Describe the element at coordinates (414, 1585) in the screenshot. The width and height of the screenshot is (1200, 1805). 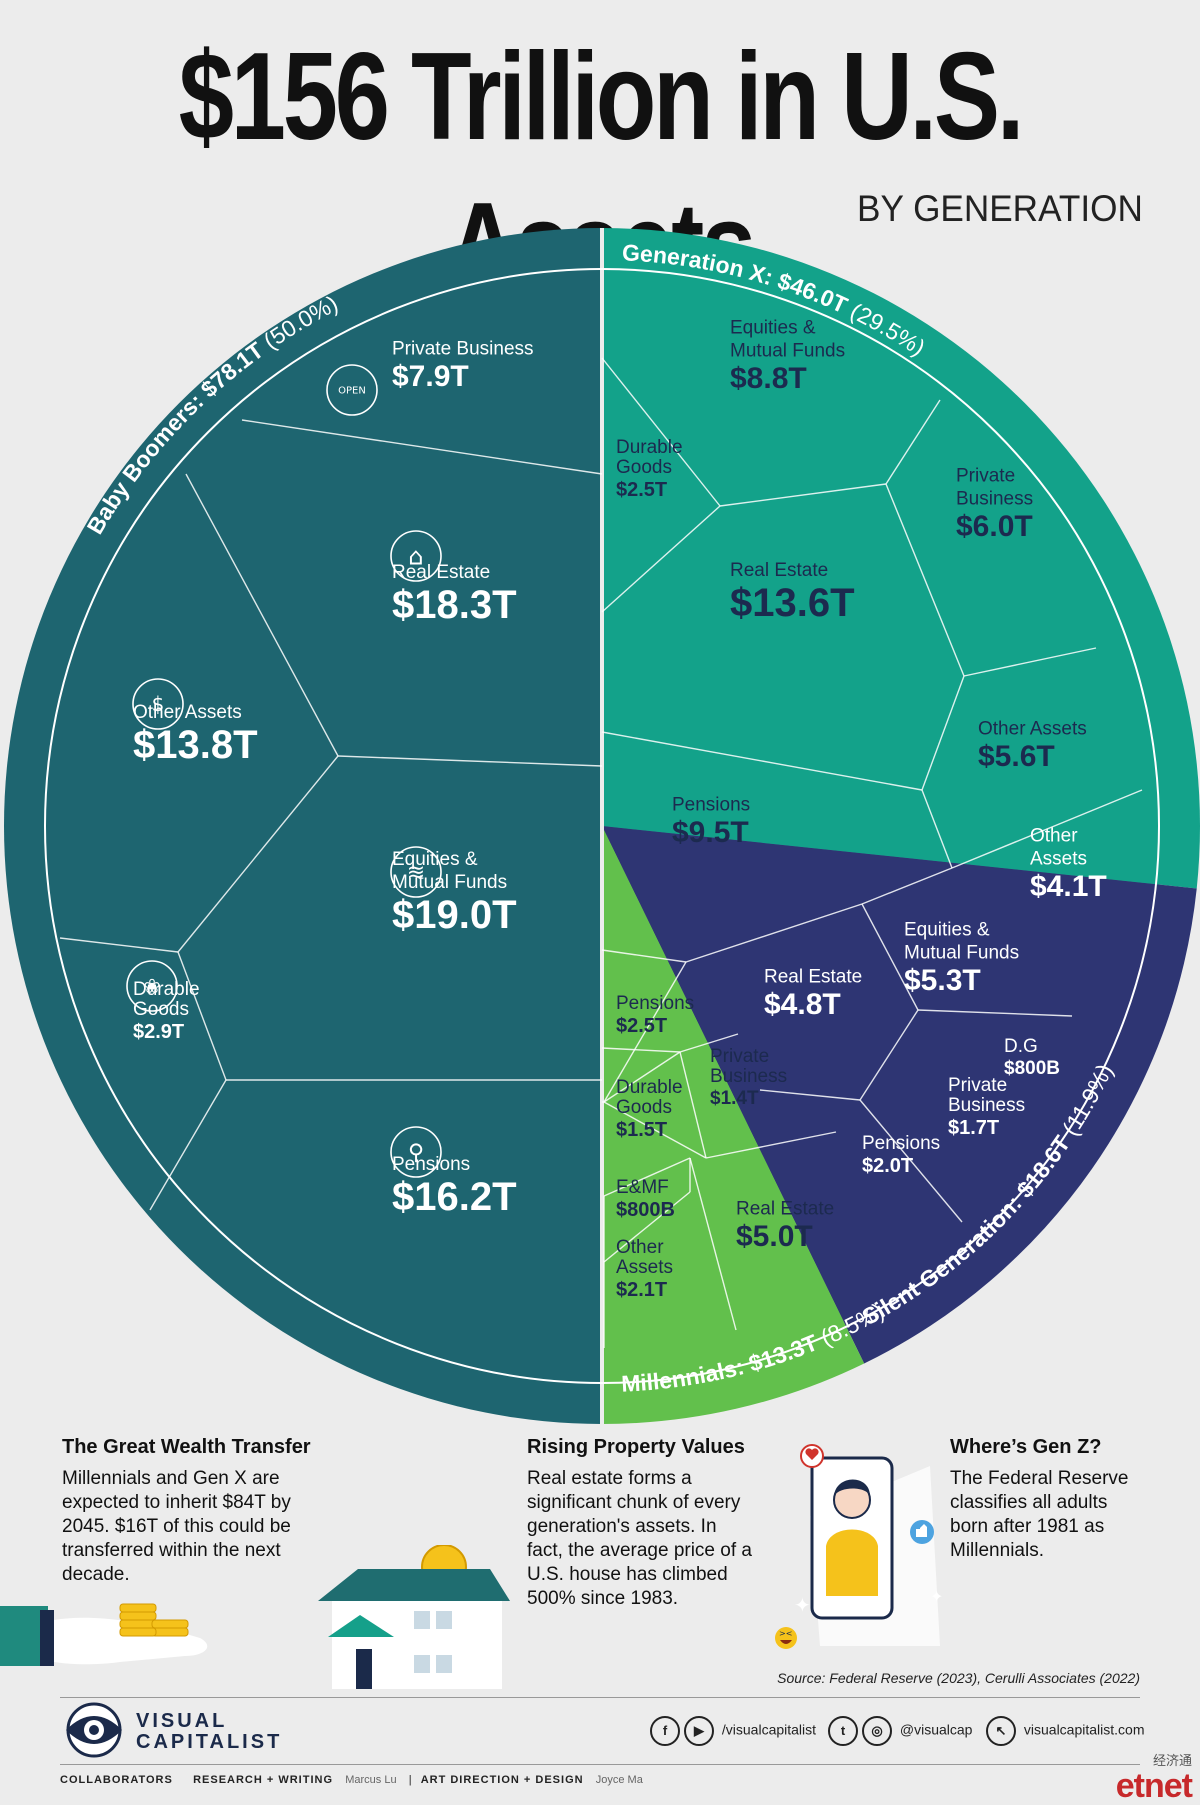
I see `roof-shape` at that location.